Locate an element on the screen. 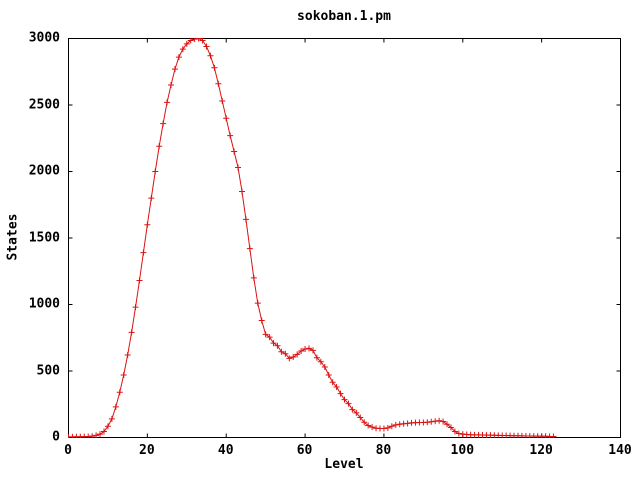 Image resolution: width=640 pixels, height=480 pixels. x-tick-label: 80 is located at coordinates (383, 450).